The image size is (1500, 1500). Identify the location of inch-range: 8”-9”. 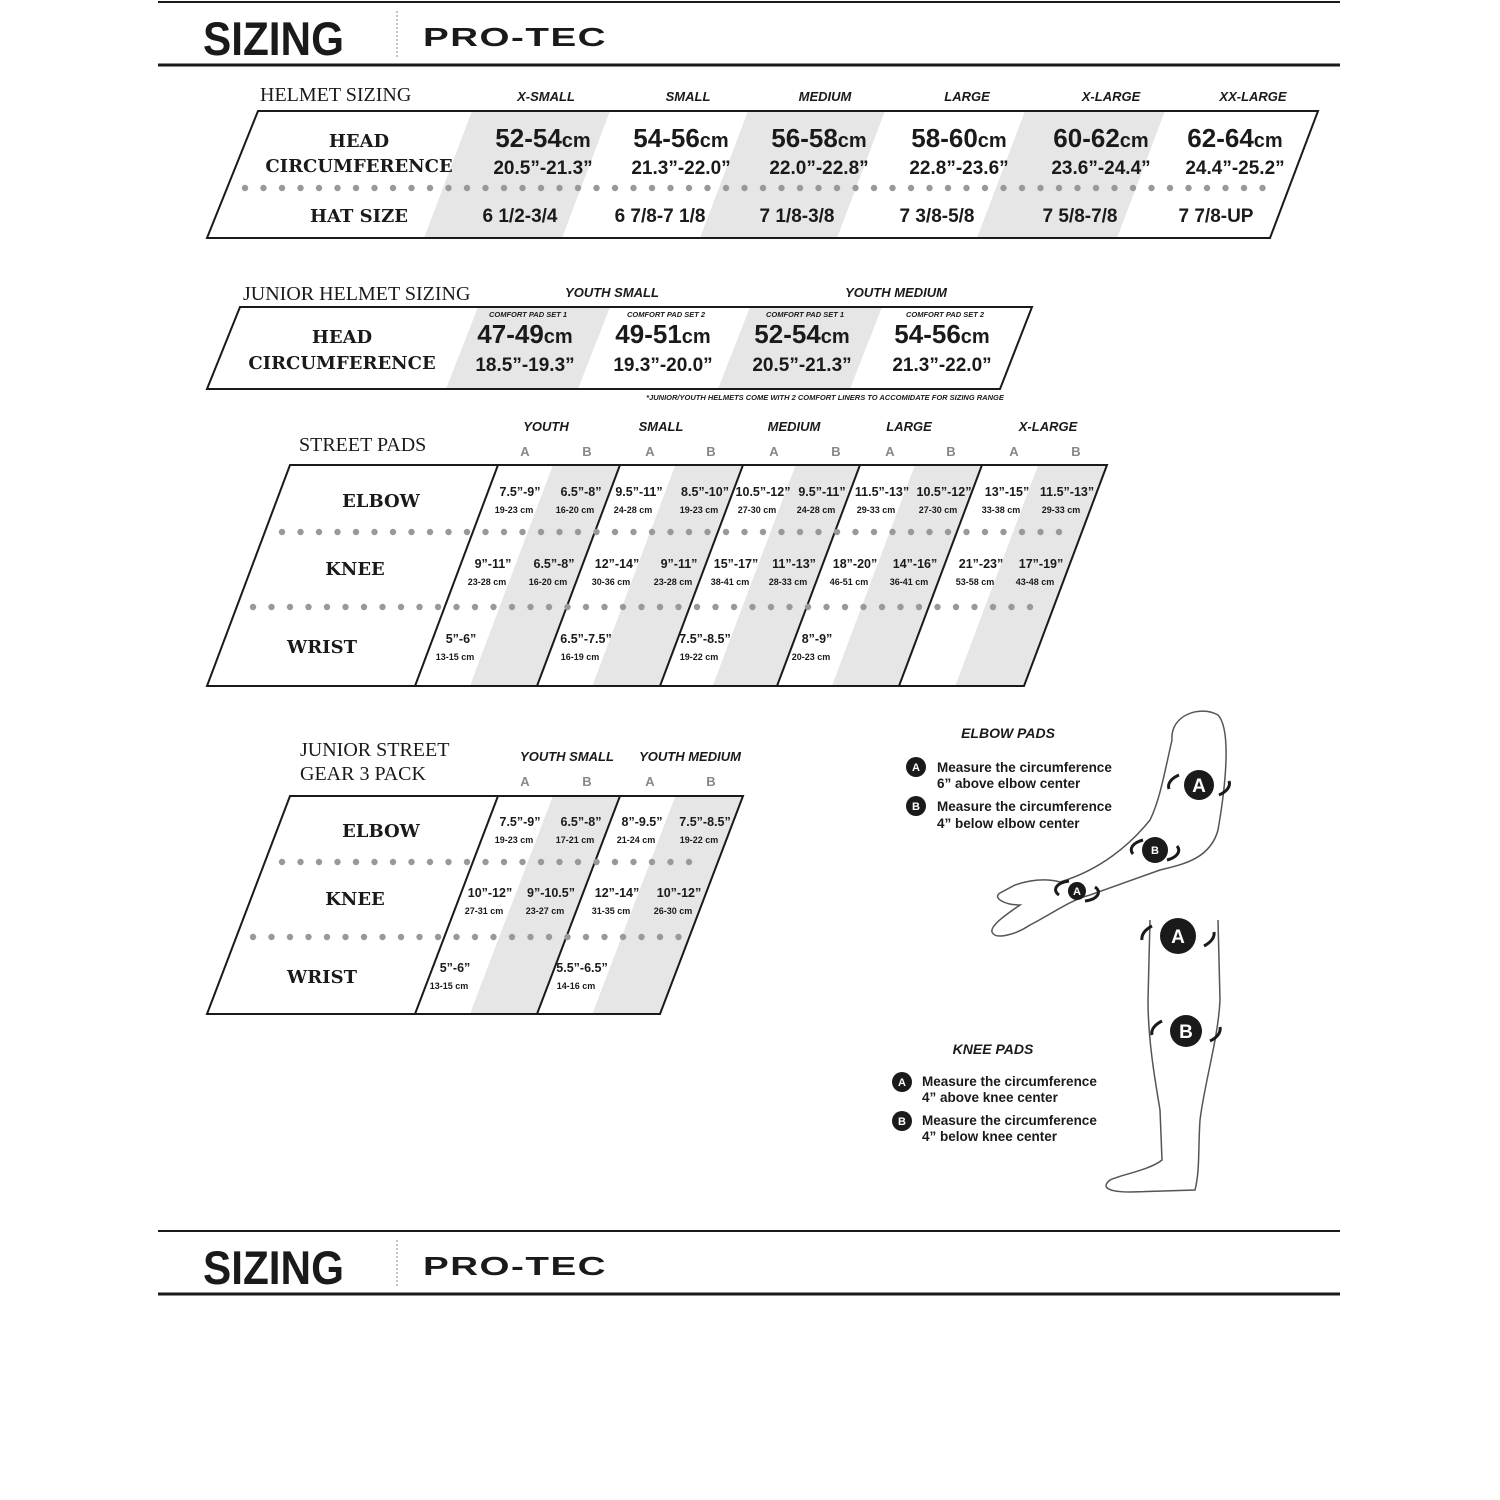
(817, 639).